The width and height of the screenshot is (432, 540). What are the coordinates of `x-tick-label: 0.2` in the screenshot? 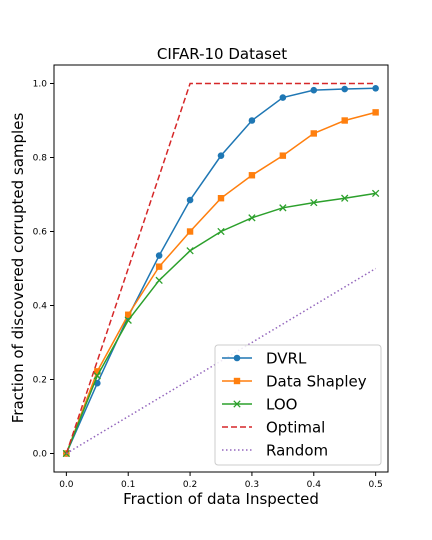 It's located at (190, 485).